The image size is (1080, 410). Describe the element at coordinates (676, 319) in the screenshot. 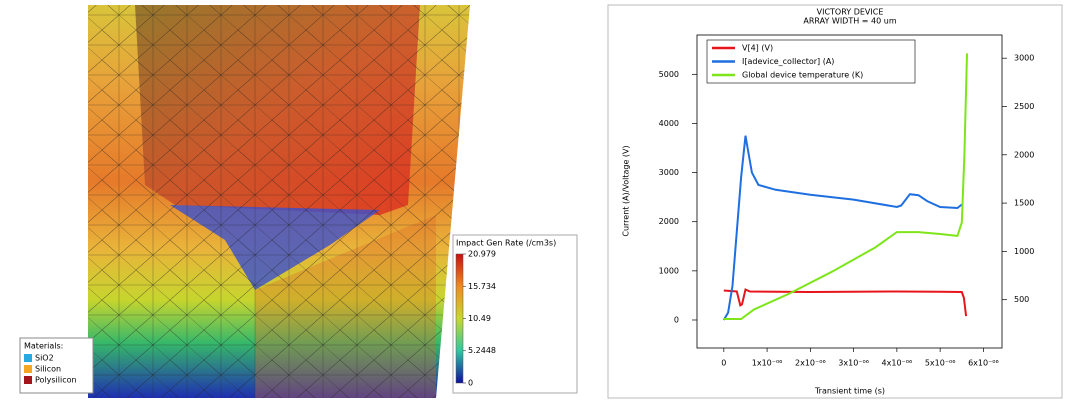

I see `y-tick-label: 0` at that location.